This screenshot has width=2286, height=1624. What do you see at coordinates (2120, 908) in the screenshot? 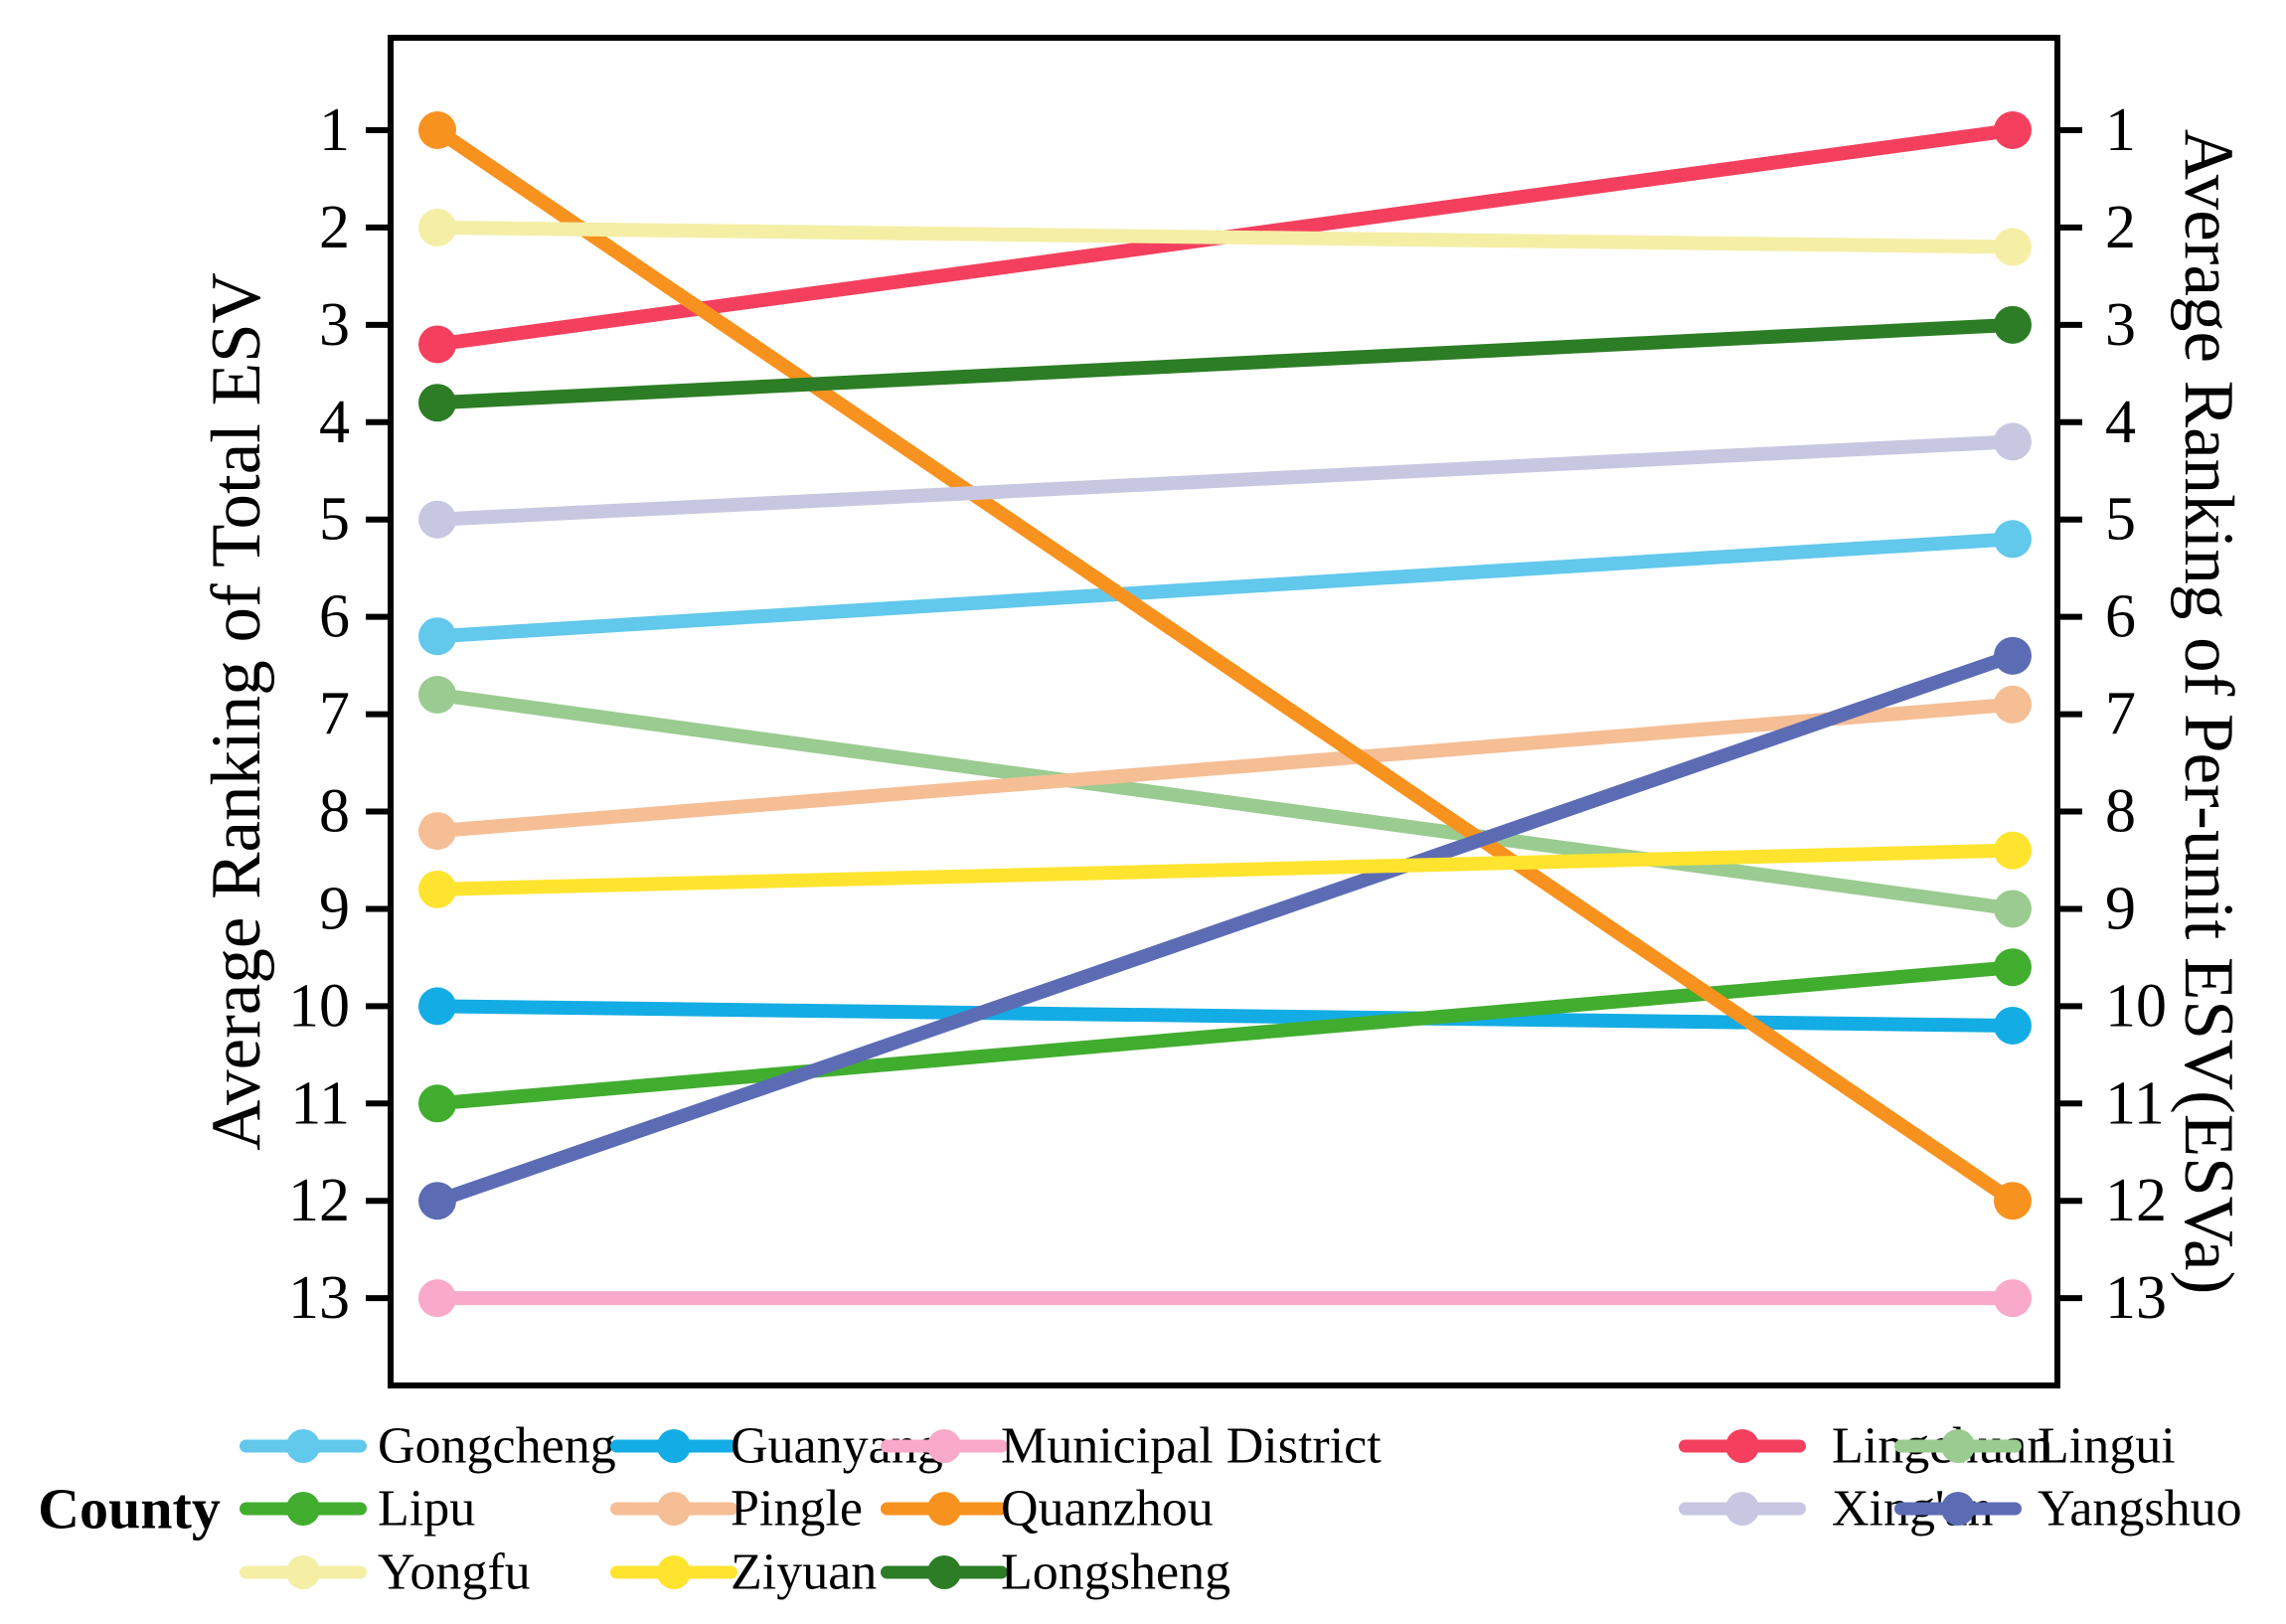
I see `right-axis-tick-label-9: 9` at bounding box center [2120, 908].